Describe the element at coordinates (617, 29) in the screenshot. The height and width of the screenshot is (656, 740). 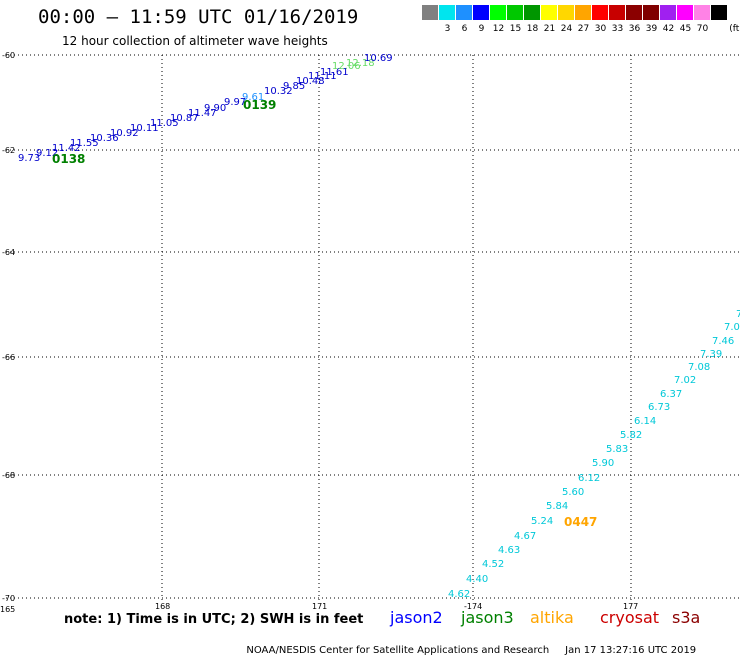
I see `legend-label: 33` at that location.